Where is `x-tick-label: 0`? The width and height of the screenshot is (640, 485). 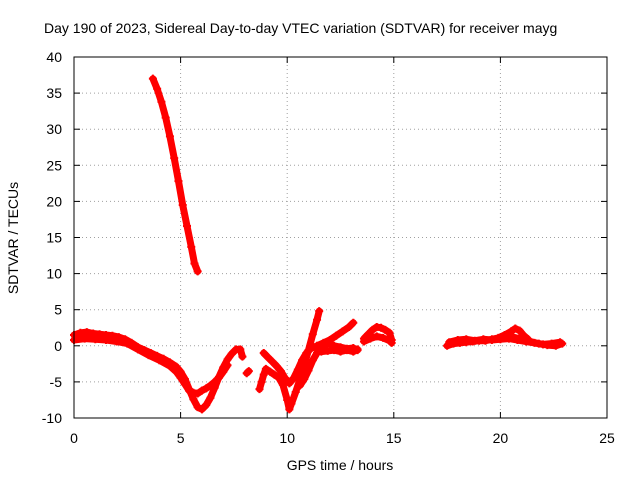
x-tick-label: 0 is located at coordinates (74, 438).